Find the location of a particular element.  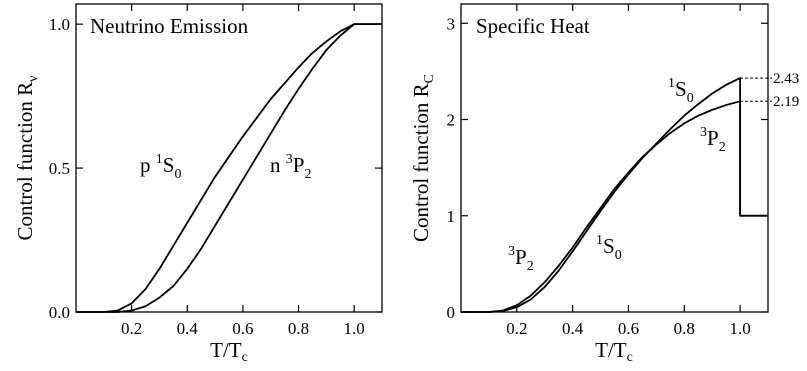

curve-label-n-3p2: n 3P2 is located at coordinates (290, 167).